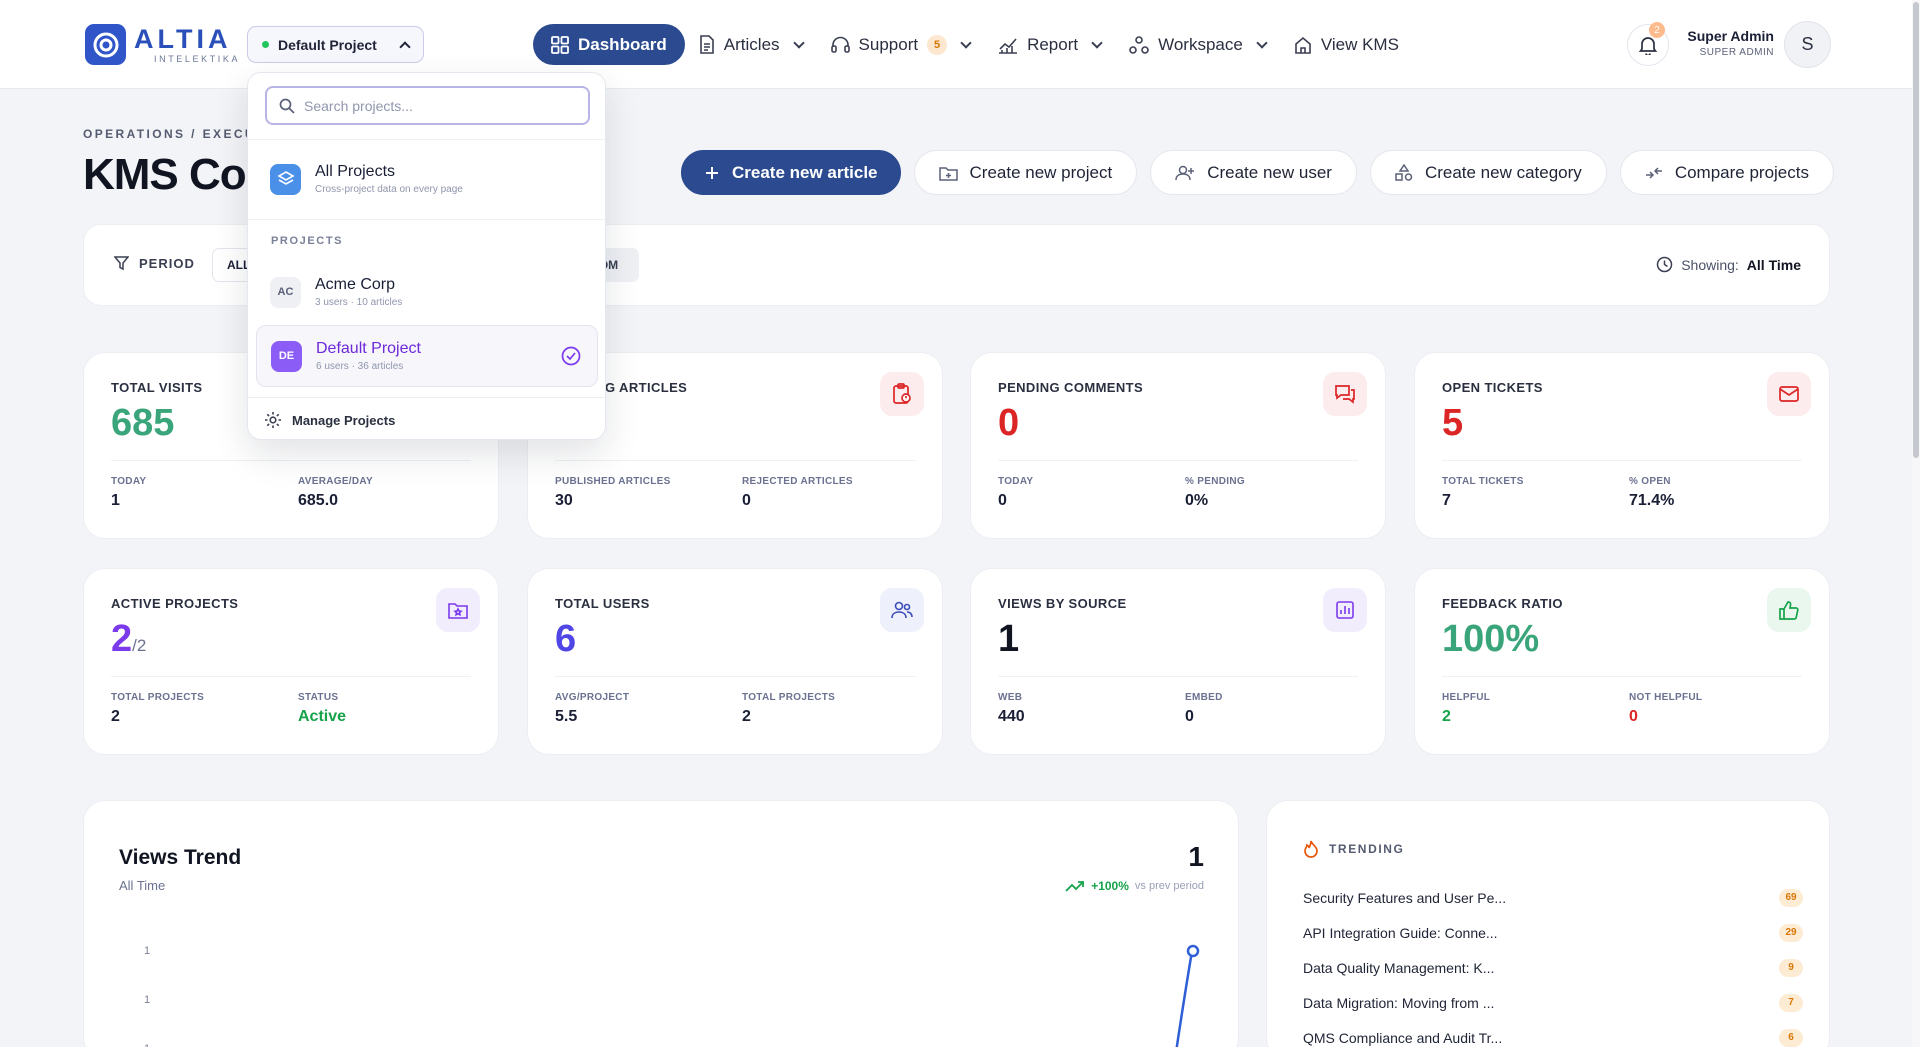  Describe the element at coordinates (888, 44) in the screenshot. I see `nav-support-label: Support` at that location.